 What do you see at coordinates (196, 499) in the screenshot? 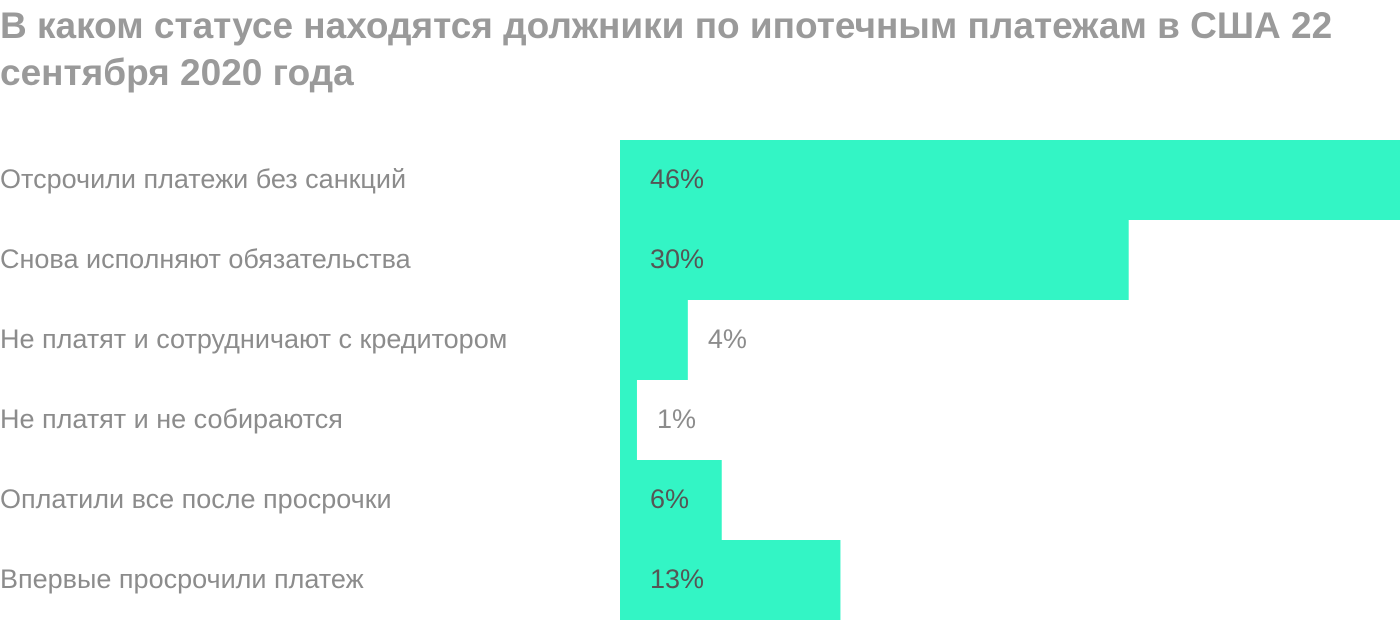
I see `category-label: Оплатили все после просрочки` at bounding box center [196, 499].